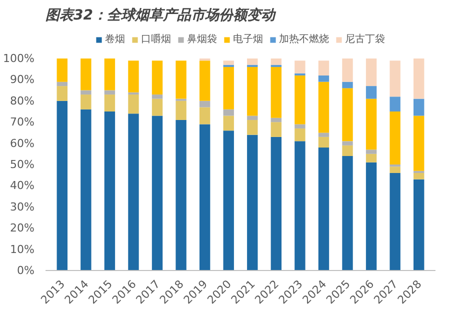  I want to click on y-tick-label: 40%, so click(22, 185).